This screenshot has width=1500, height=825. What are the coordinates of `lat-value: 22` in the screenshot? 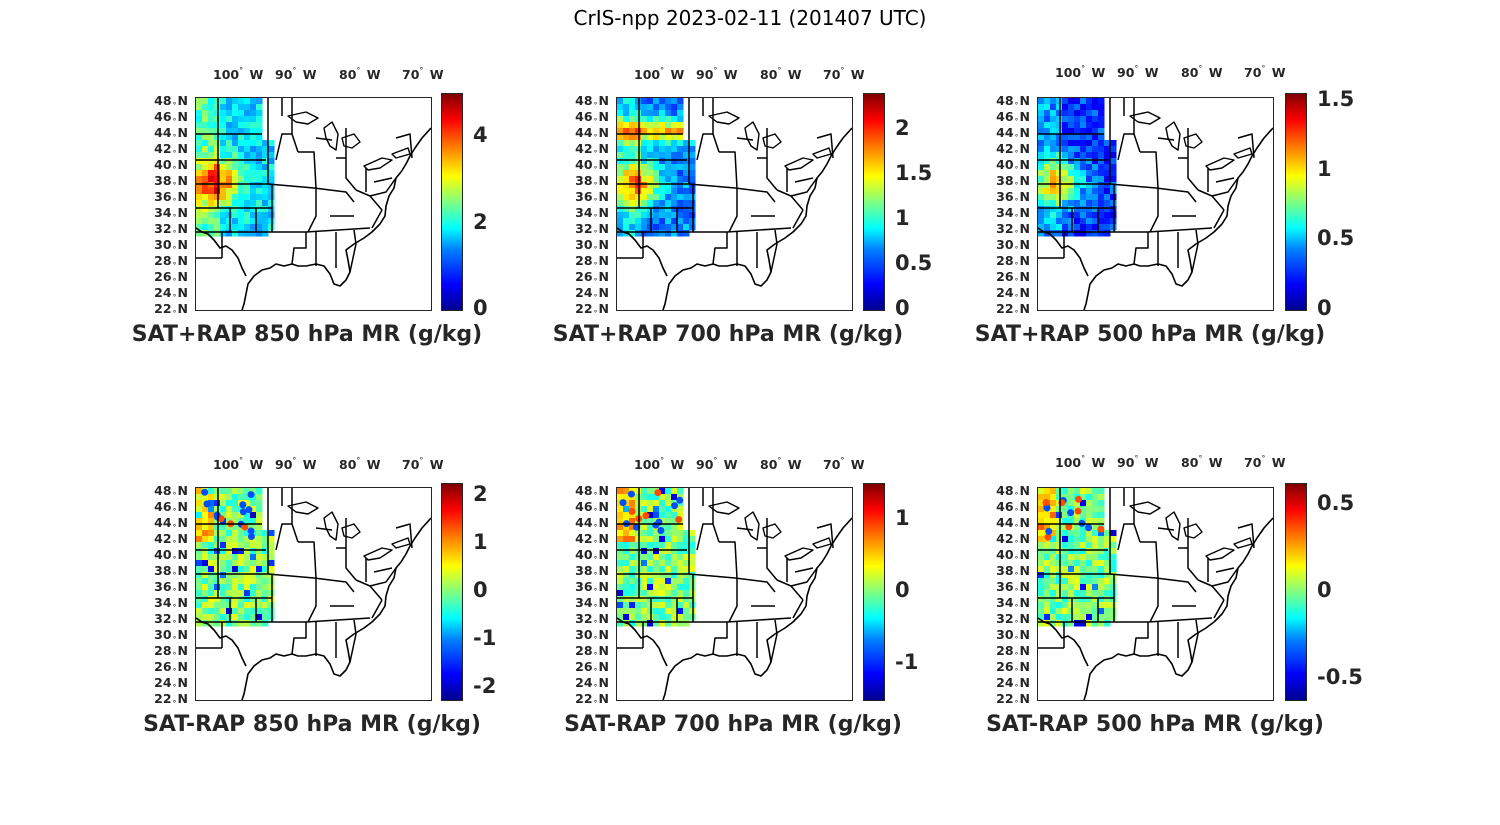 It's located at (1005, 698).